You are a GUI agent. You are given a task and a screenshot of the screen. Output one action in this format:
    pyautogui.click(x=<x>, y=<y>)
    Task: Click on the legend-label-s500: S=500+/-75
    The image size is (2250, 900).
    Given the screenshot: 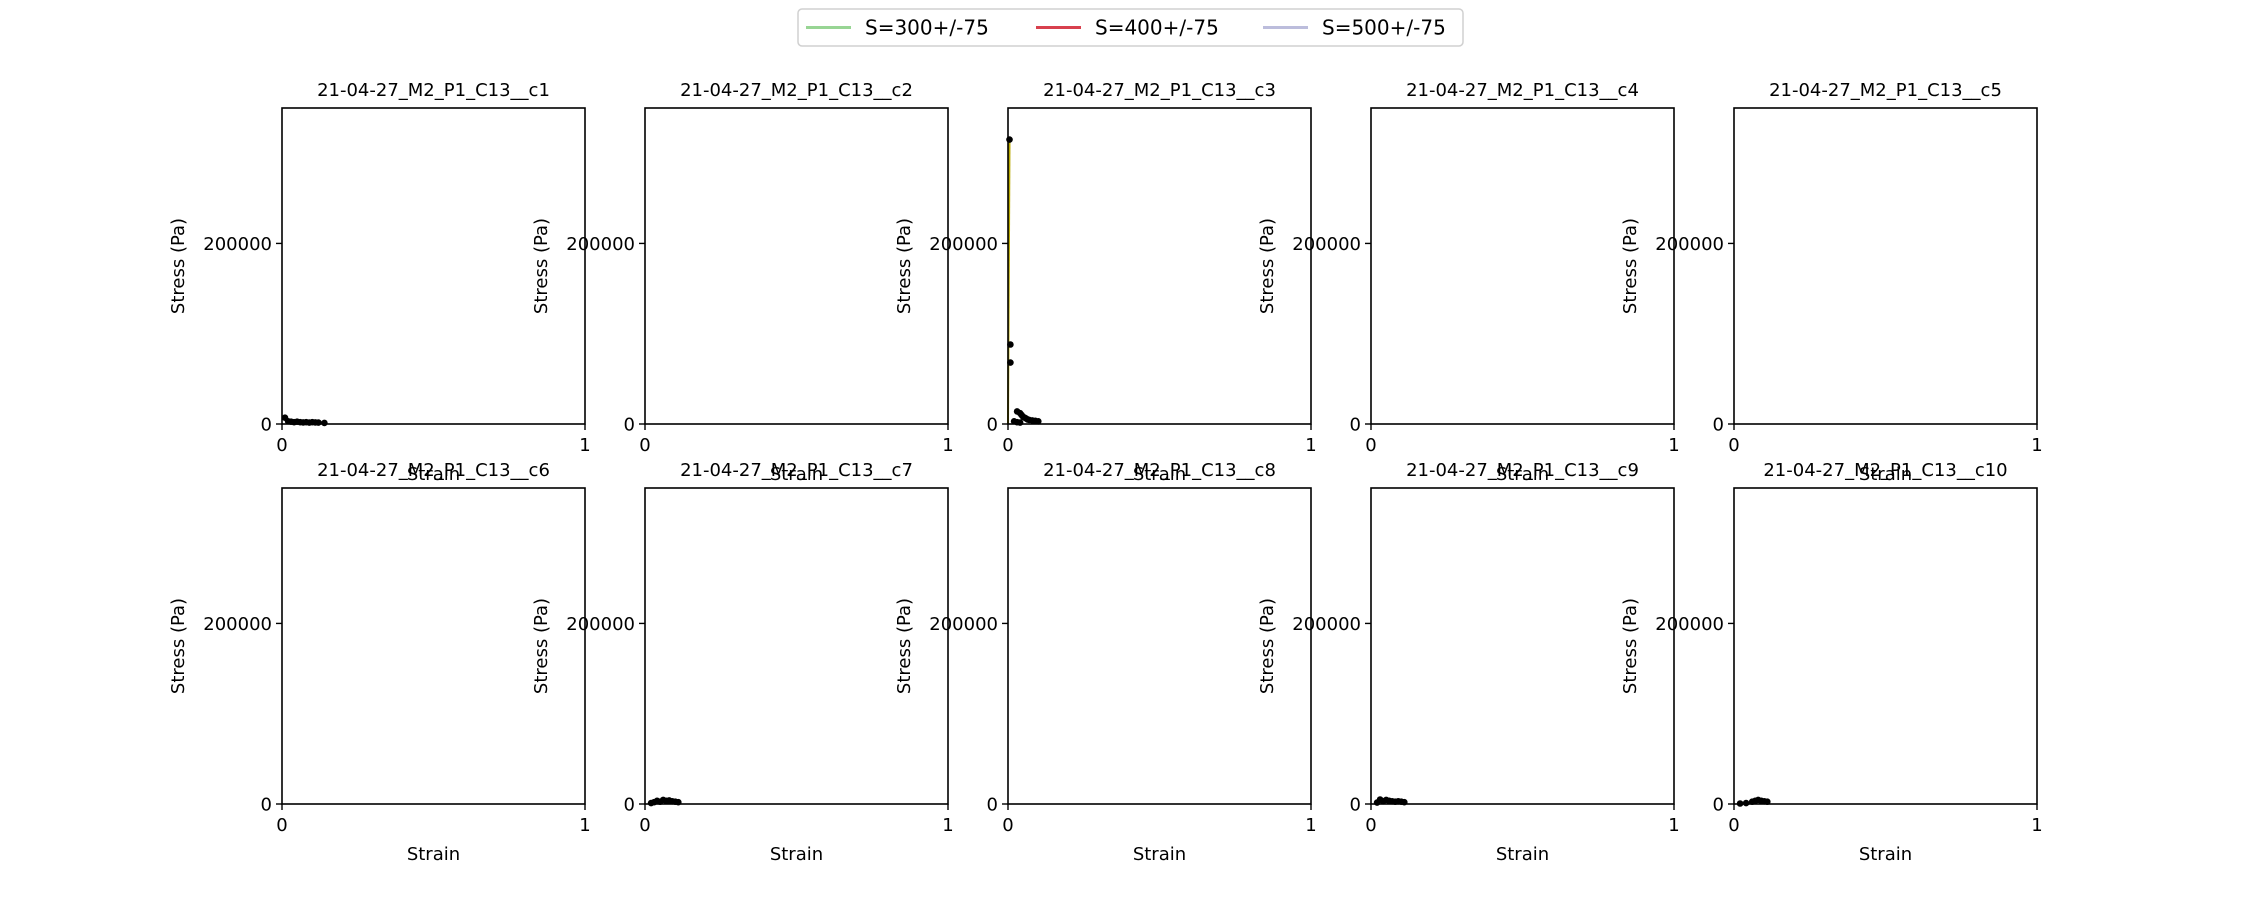 What is the action you would take?
    pyautogui.click(x=1384, y=28)
    